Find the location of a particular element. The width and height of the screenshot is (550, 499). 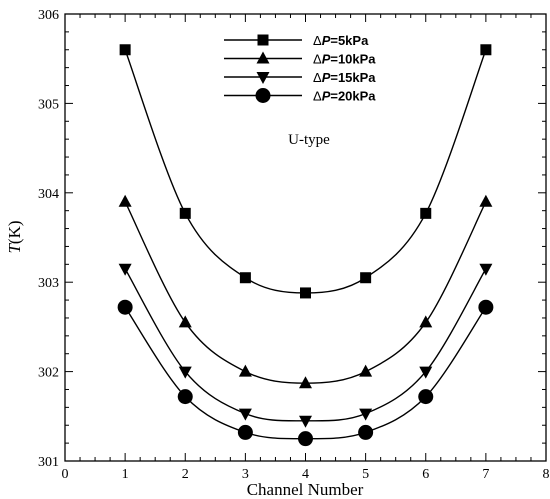

x-tick-label: 0 is located at coordinates (65, 474).